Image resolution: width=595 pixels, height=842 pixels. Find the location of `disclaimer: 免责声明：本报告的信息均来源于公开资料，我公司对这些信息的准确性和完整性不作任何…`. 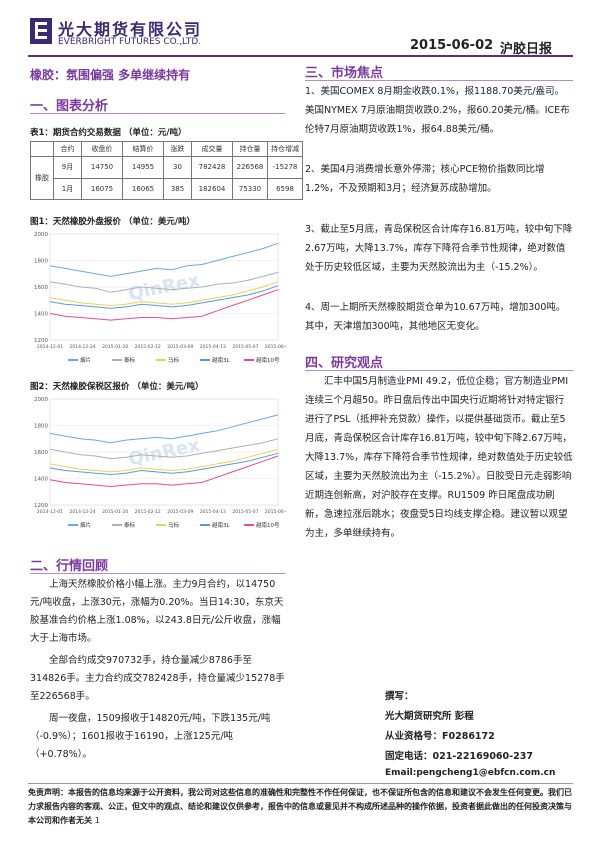

disclaimer: 免责声明：本报告的信息均来源于公开资料，我公司对这些信息的准确性和完整性不作任何… is located at coordinates (300, 805).